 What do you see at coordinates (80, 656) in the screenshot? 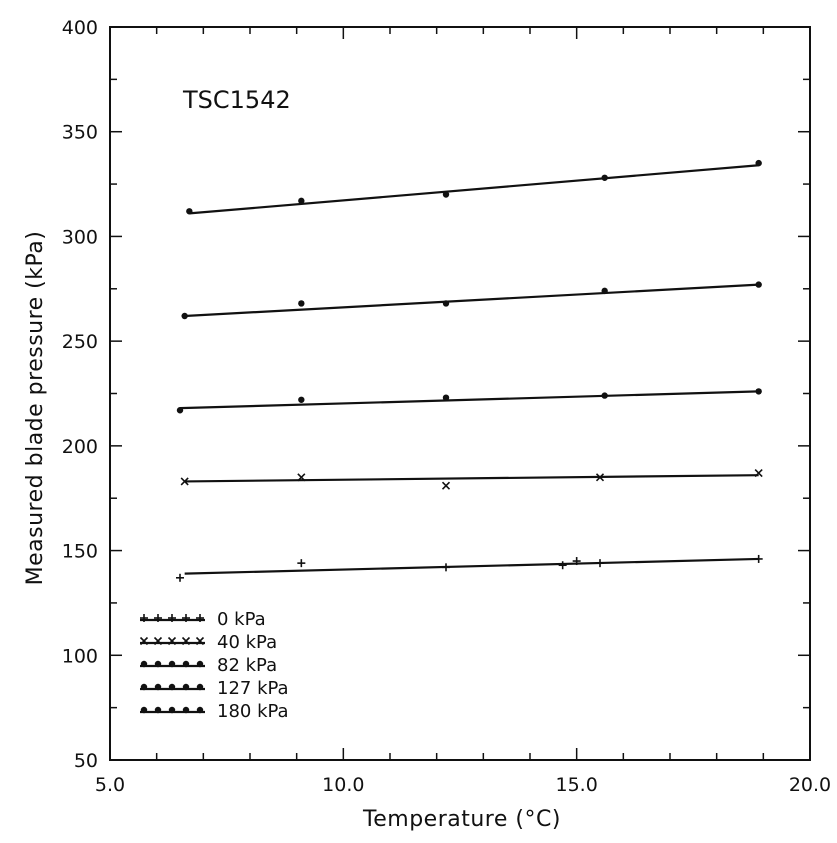
I see `y-tick-label: 100` at bounding box center [80, 656].